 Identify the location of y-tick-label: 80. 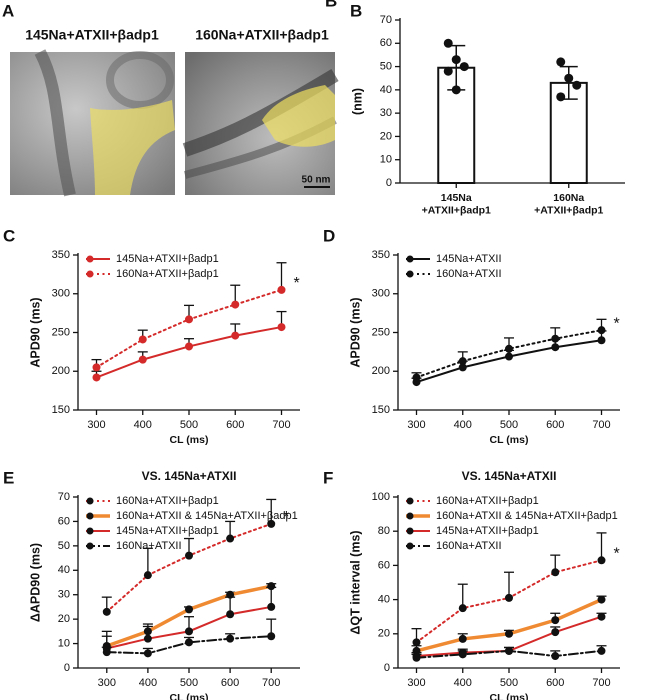
(384, 531).